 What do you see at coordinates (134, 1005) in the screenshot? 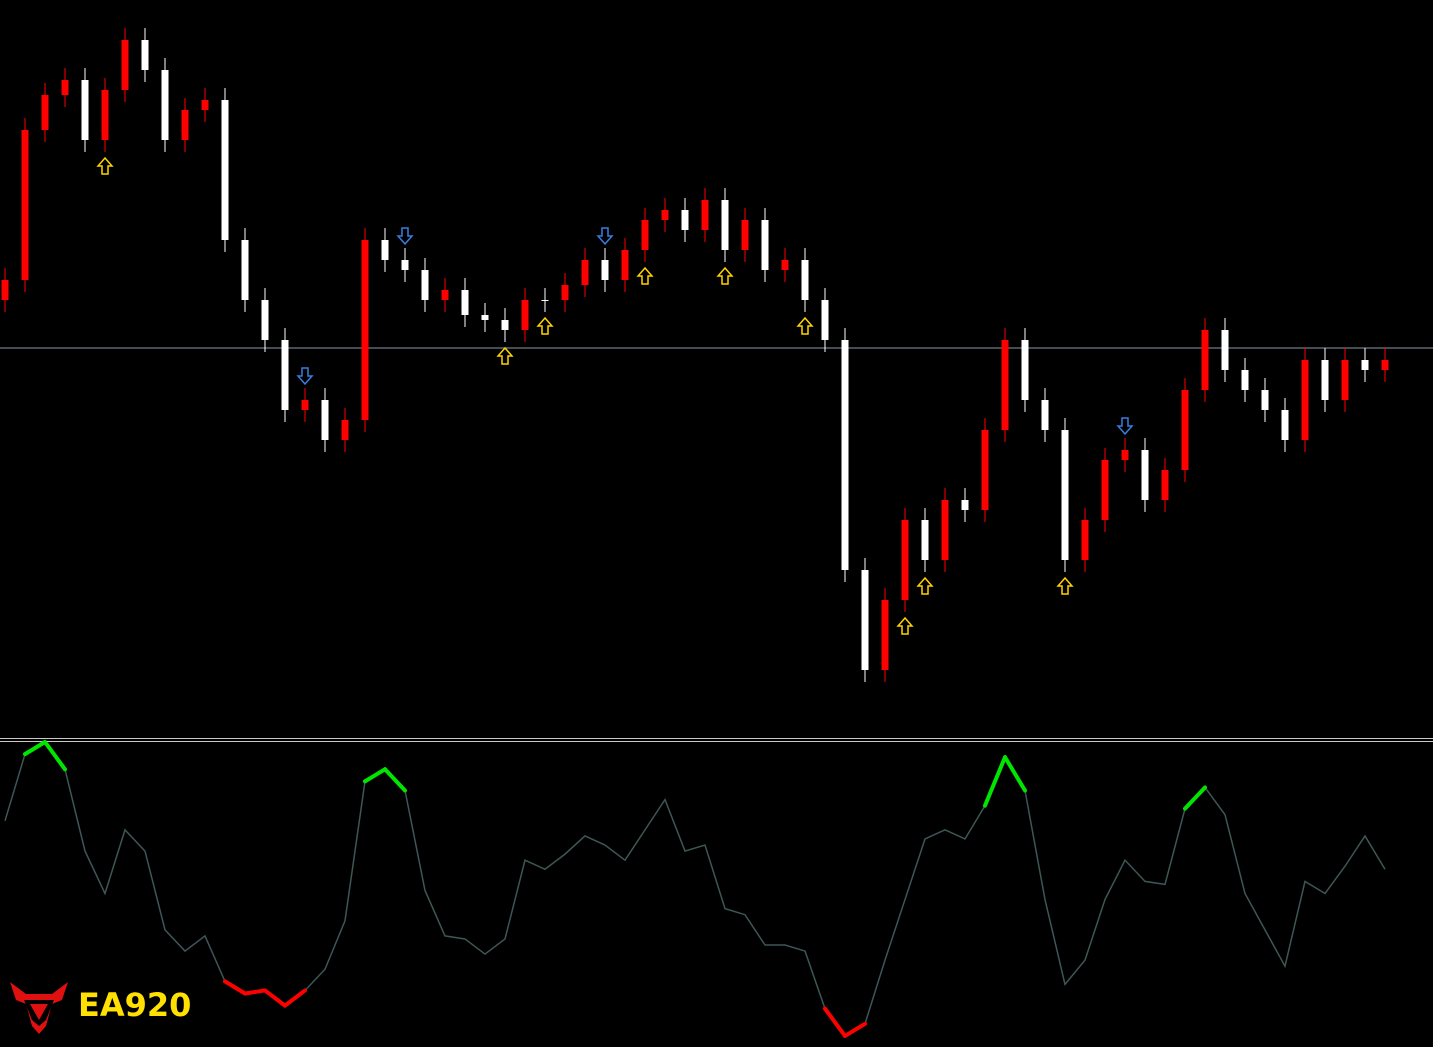
I see `logo-text: EA920` at bounding box center [134, 1005].